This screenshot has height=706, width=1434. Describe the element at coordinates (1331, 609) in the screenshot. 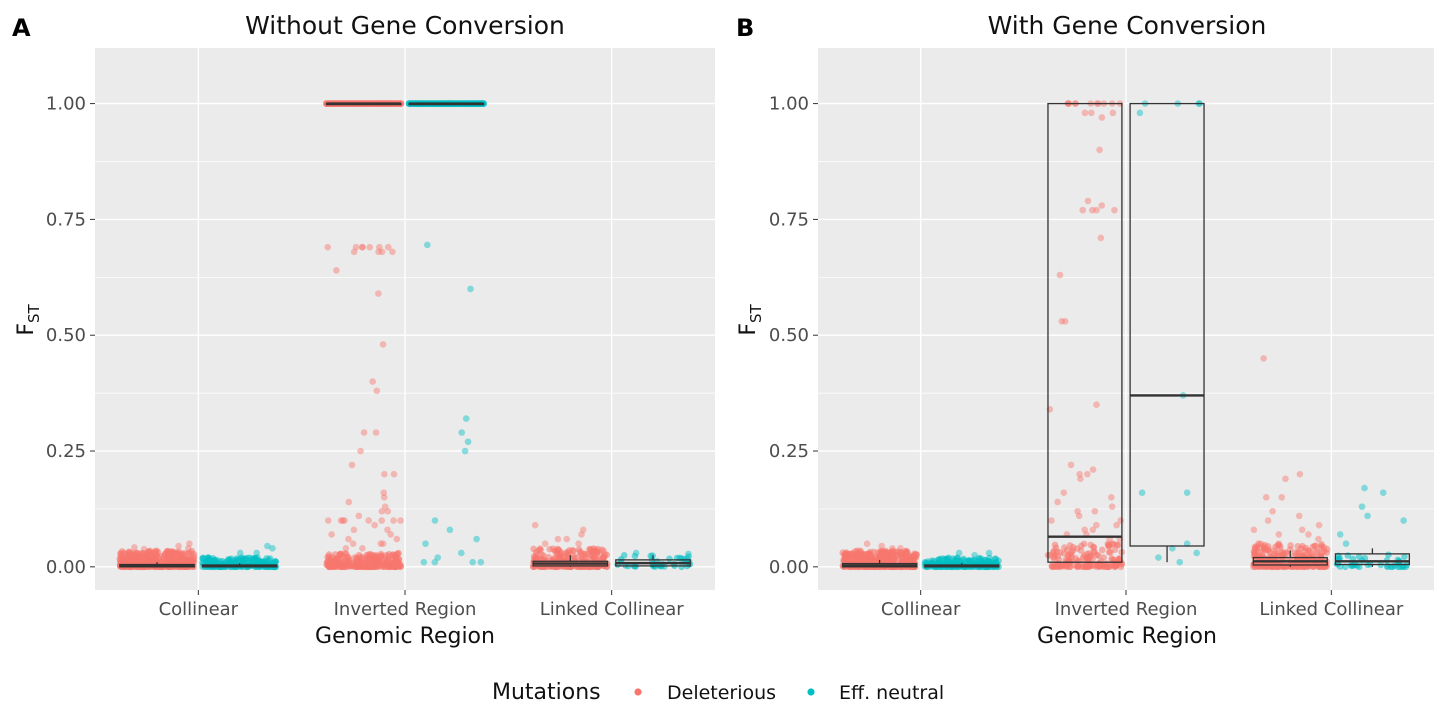

I see `x-tick-label: Linked Collinear` at that location.